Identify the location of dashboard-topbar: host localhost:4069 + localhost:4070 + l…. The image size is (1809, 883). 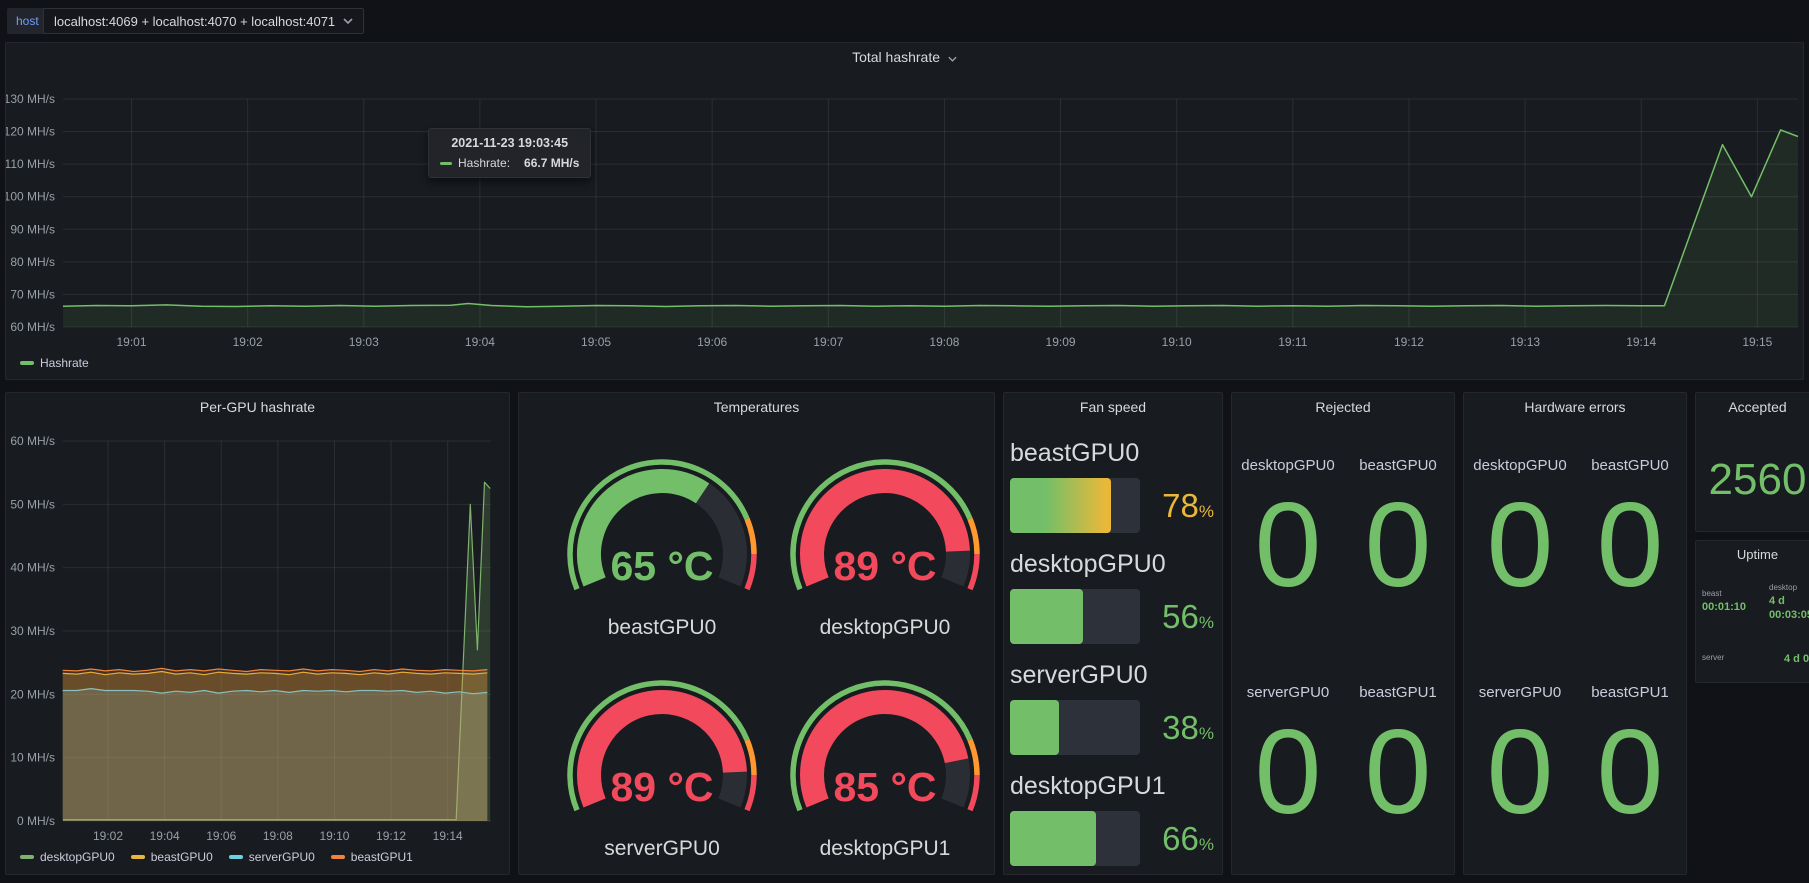
(904, 20).